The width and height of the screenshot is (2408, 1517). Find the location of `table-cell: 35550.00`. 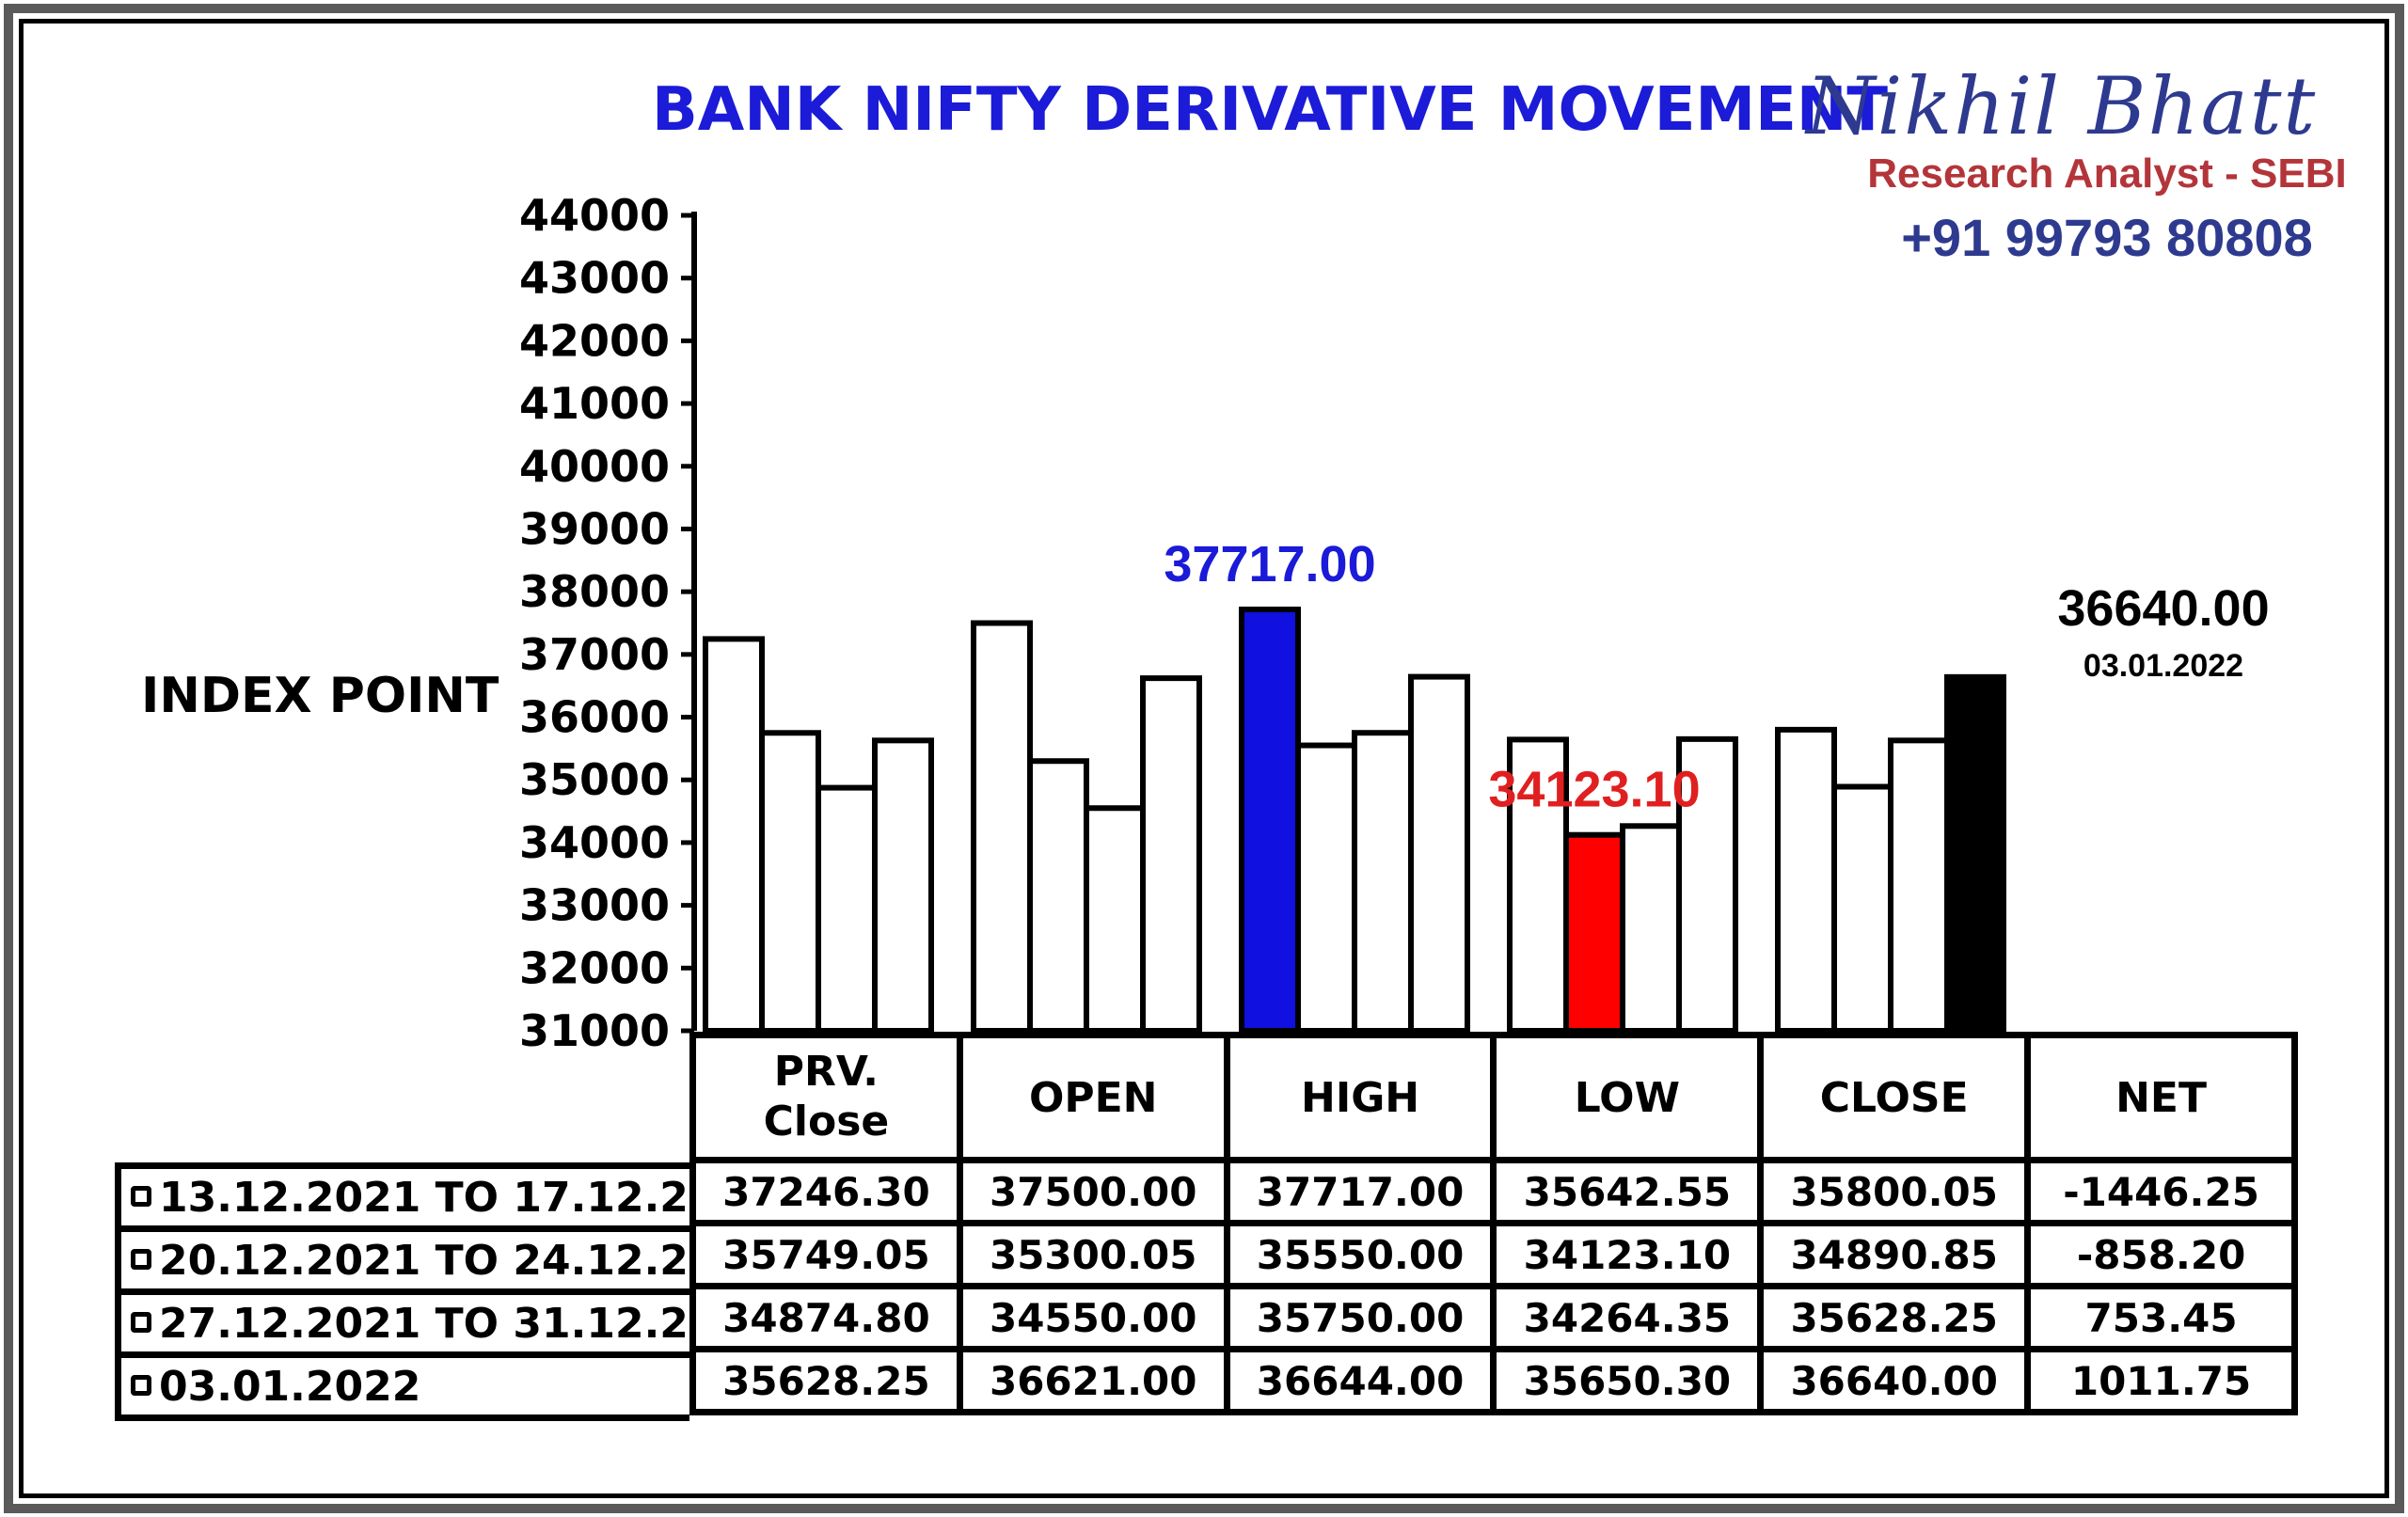

table-cell: 35550.00 is located at coordinates (1360, 1254).